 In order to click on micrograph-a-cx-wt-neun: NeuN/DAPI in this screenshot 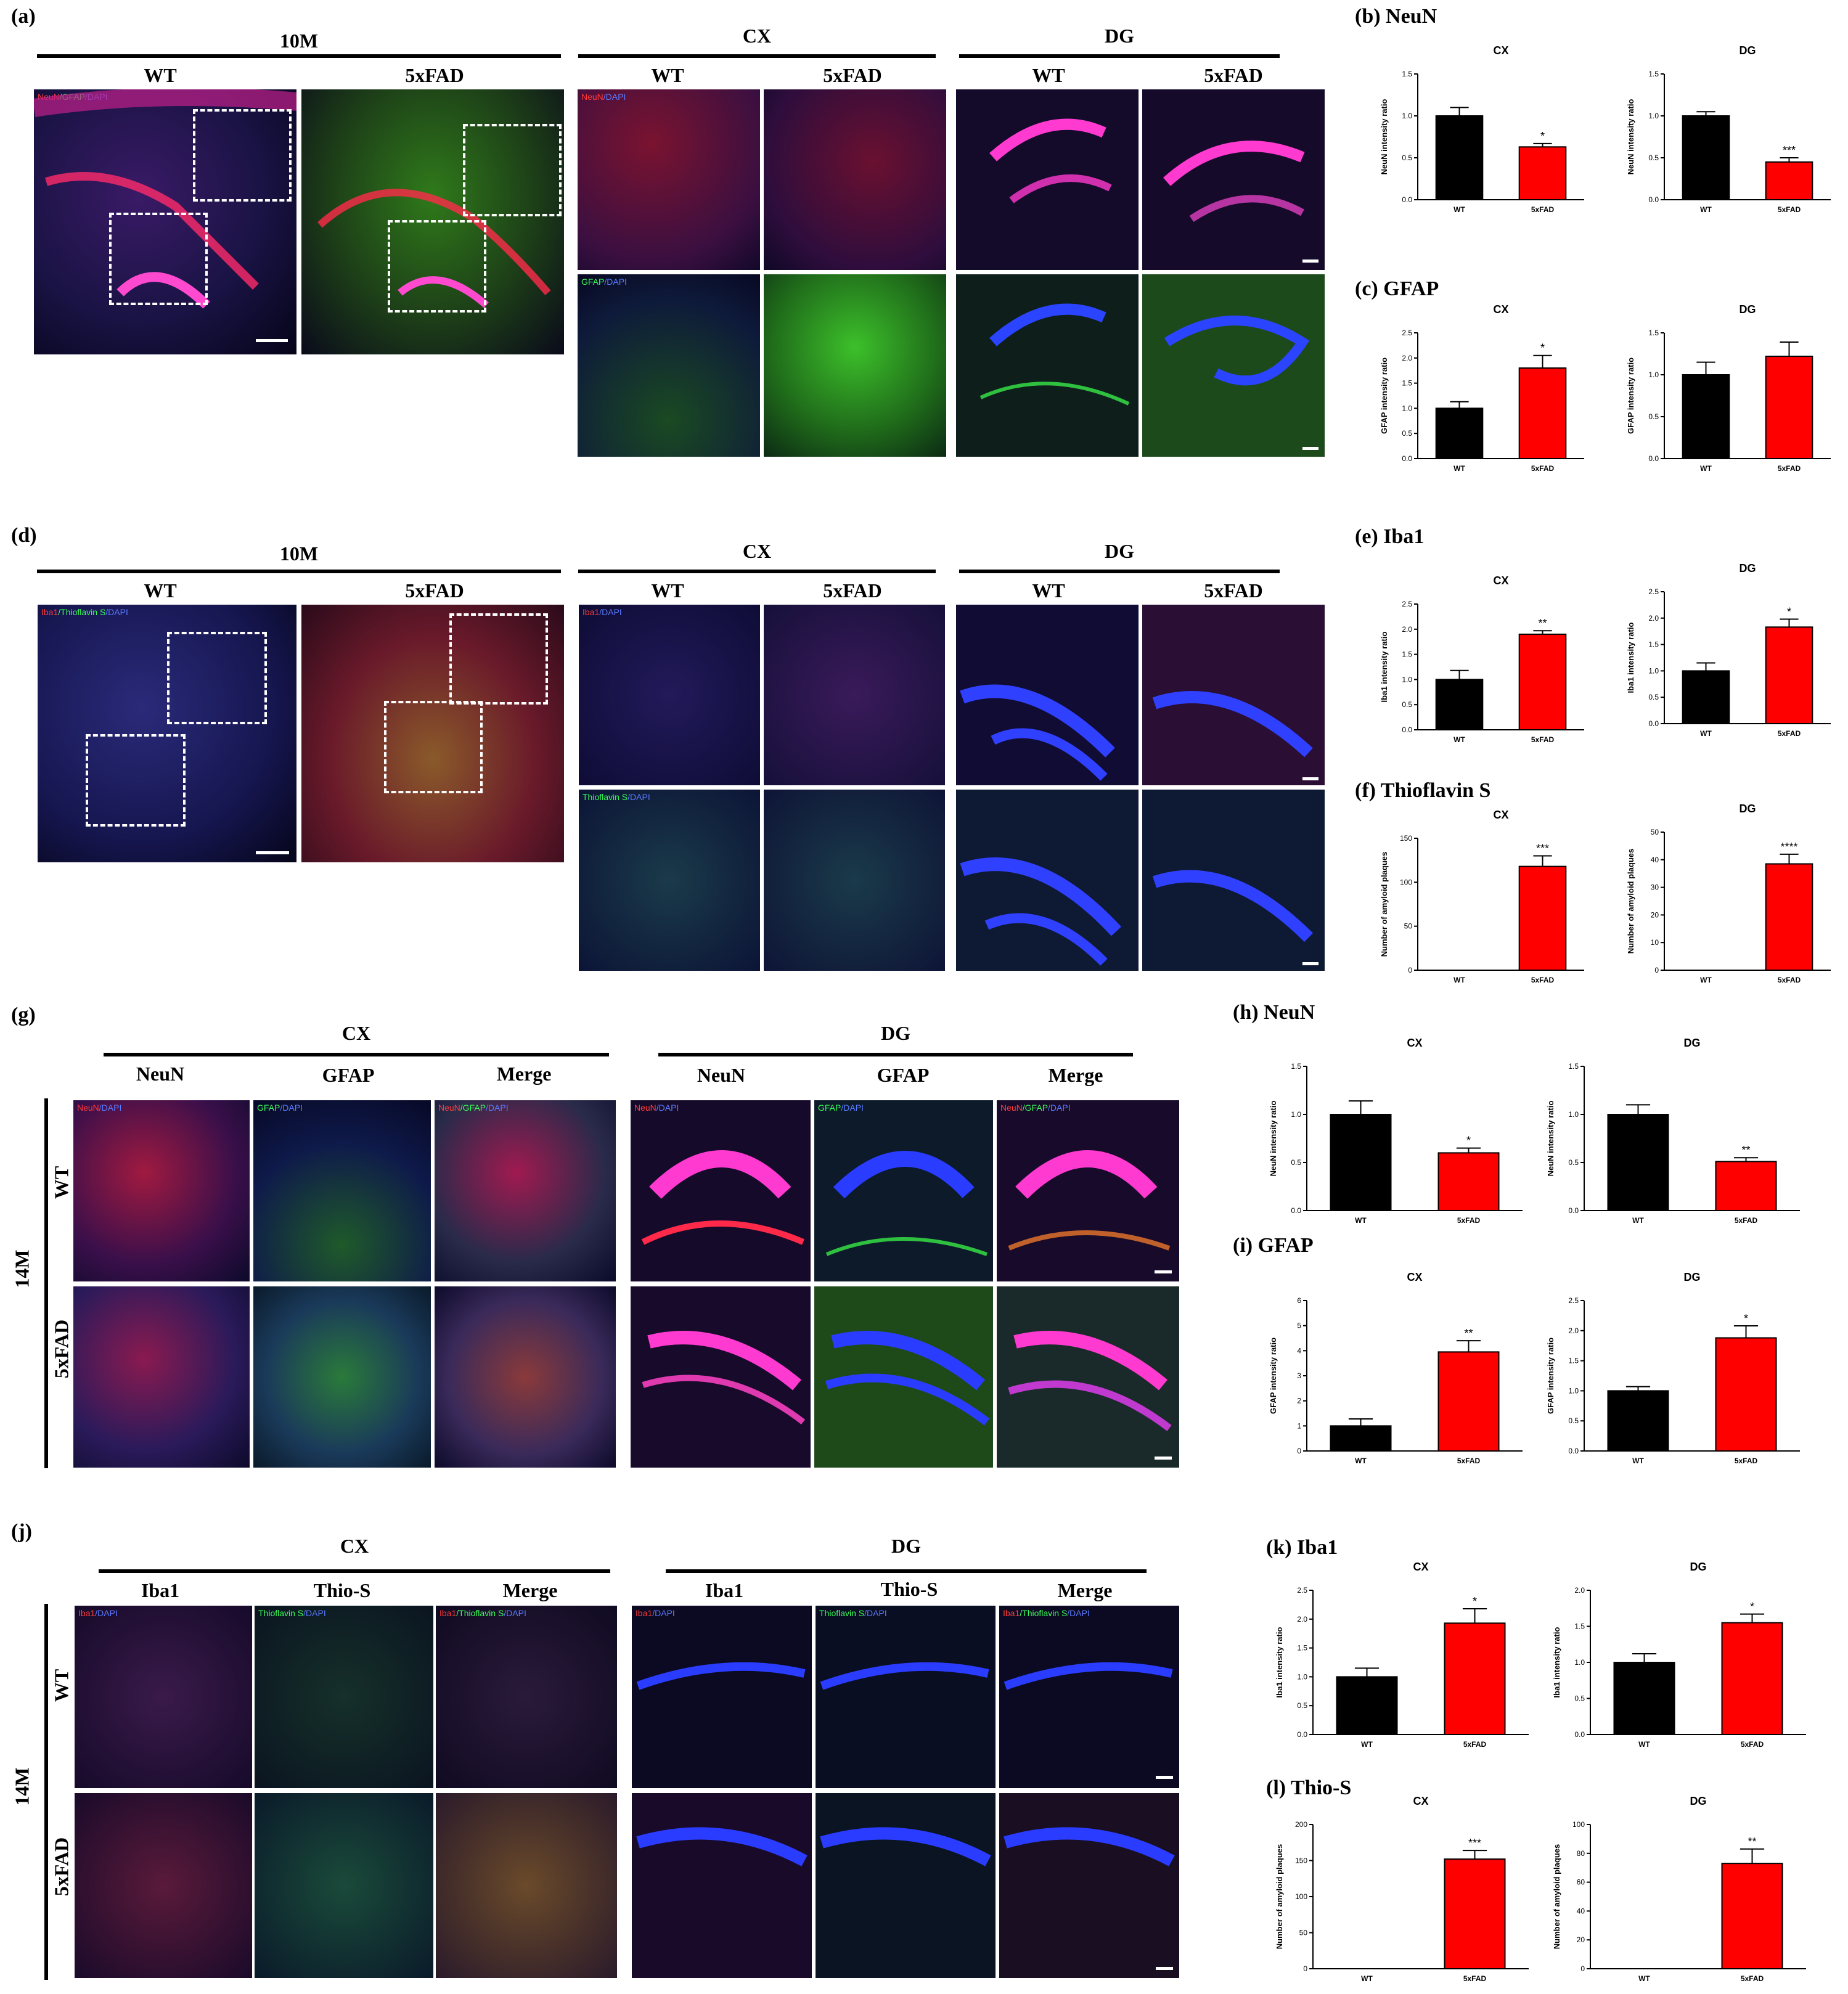, I will do `click(669, 180)`.